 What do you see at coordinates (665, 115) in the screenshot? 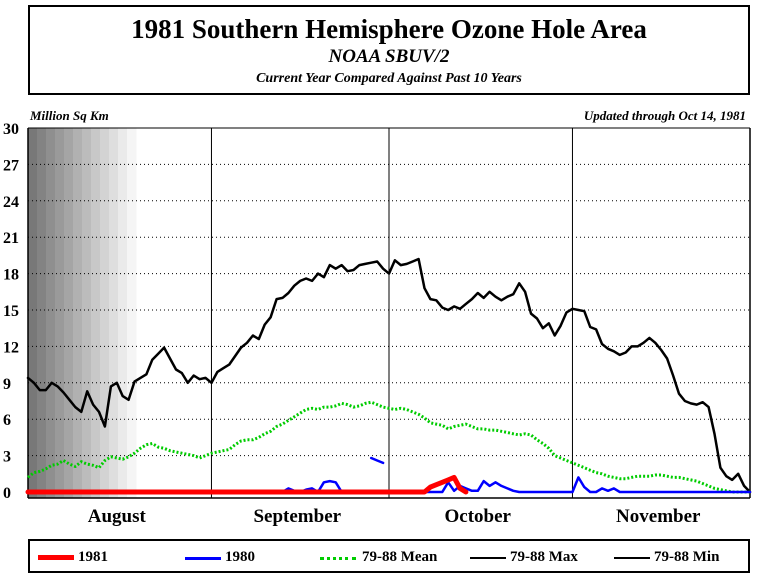
I see `update-note: Updated through Oct 14, 1981` at bounding box center [665, 115].